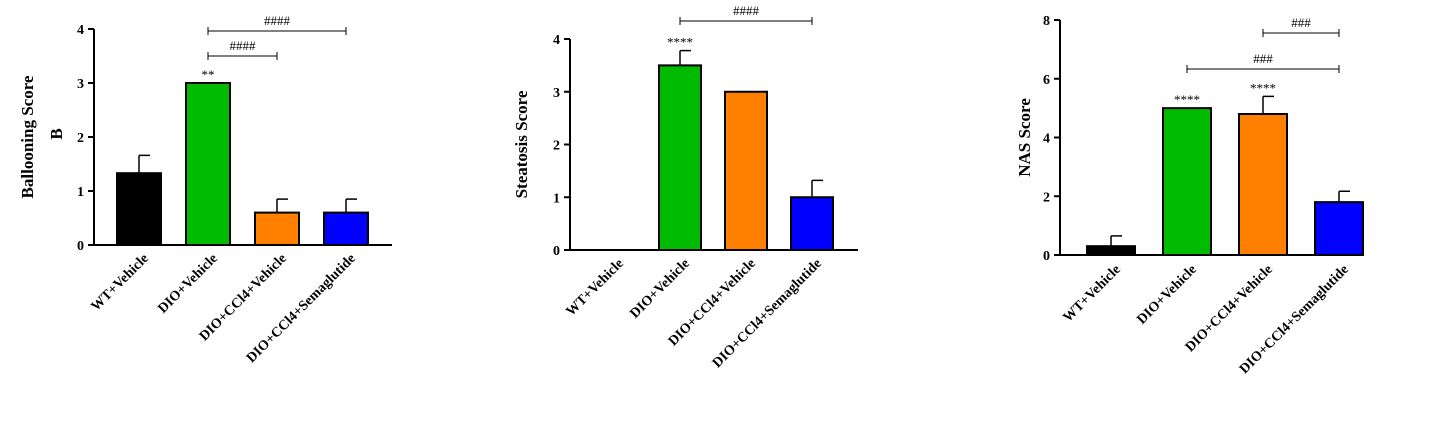  I want to click on y-axis-label: Ballooning Score, so click(27, 136).